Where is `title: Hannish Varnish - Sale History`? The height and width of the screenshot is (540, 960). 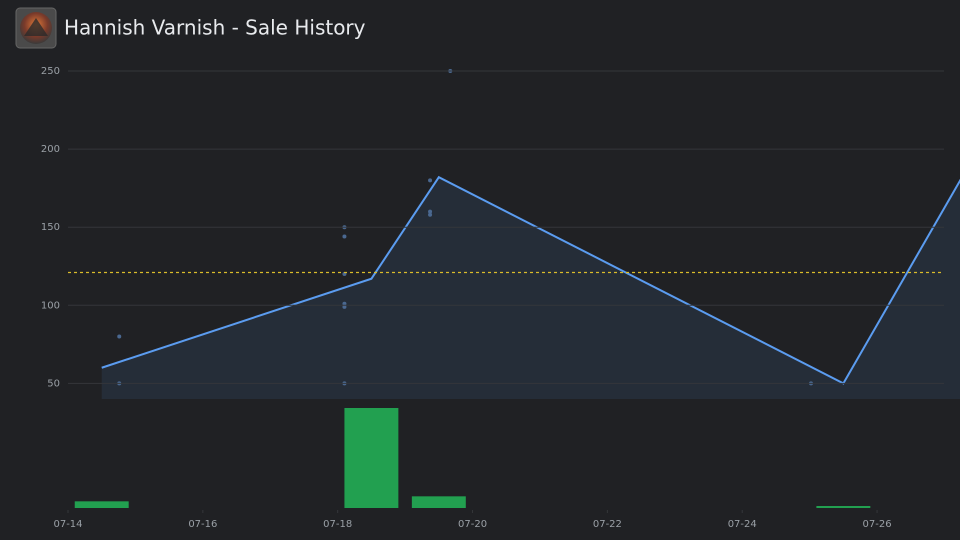
title: Hannish Varnish - Sale History is located at coordinates (215, 28).